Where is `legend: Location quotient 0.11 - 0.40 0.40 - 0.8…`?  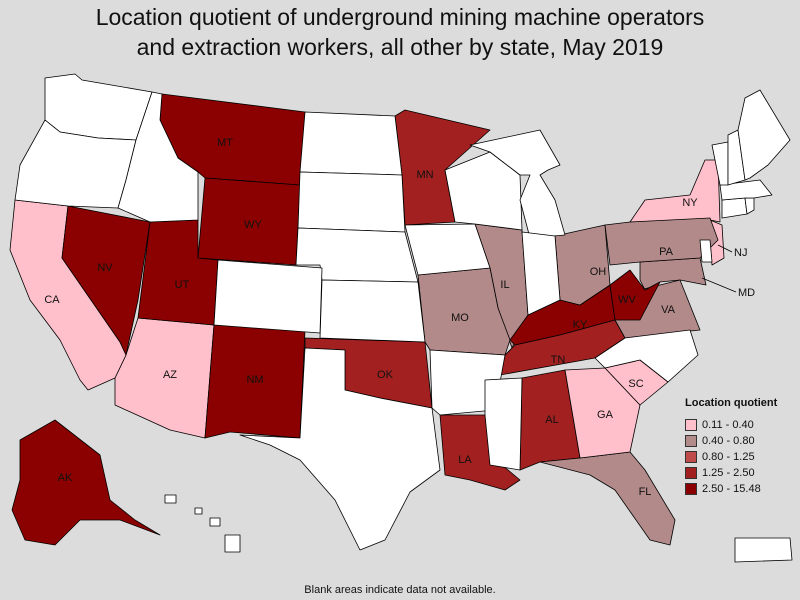 legend: Location quotient 0.11 - 0.40 0.40 - 0.8… is located at coordinates (741, 447).